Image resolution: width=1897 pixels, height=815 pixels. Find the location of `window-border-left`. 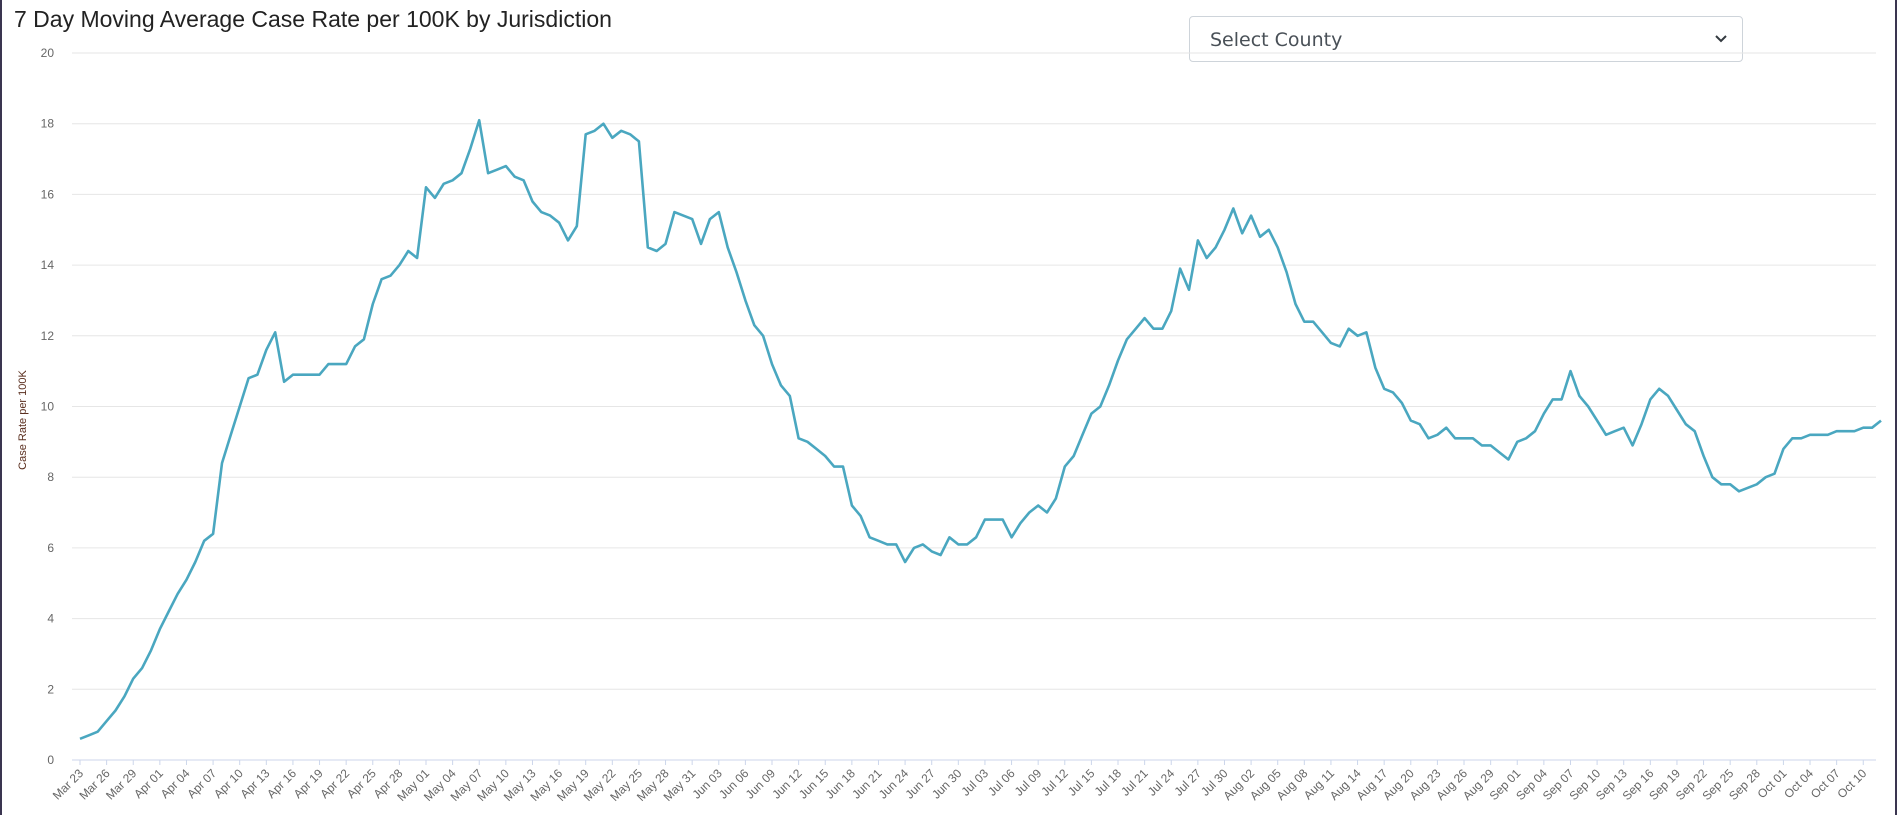

window-border-left is located at coordinates (1, 407).